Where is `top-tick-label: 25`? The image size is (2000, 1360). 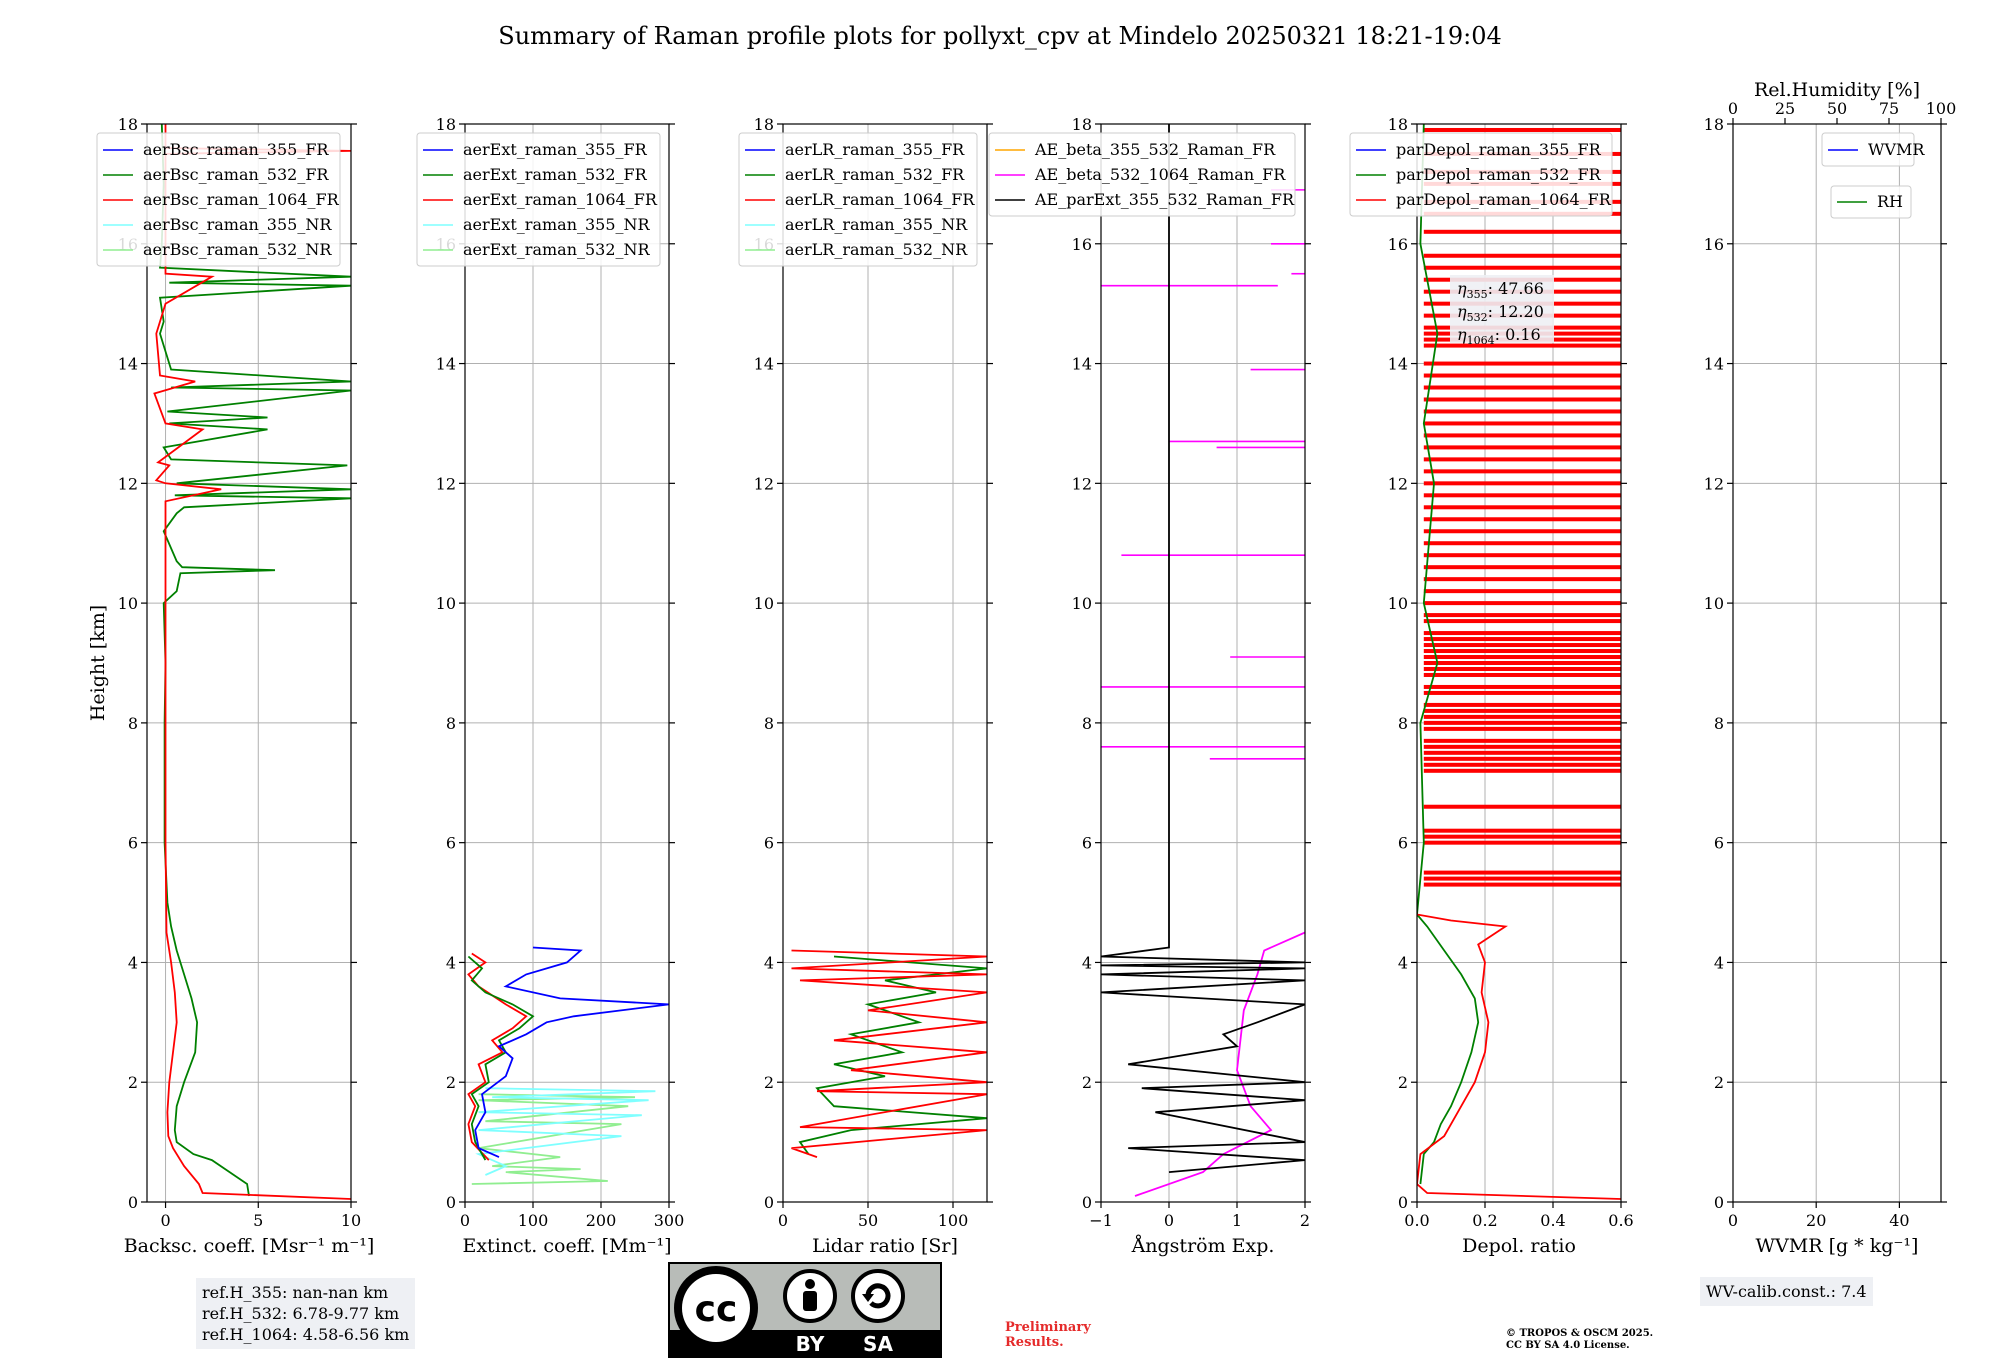
top-tick-label: 25 is located at coordinates (1785, 108).